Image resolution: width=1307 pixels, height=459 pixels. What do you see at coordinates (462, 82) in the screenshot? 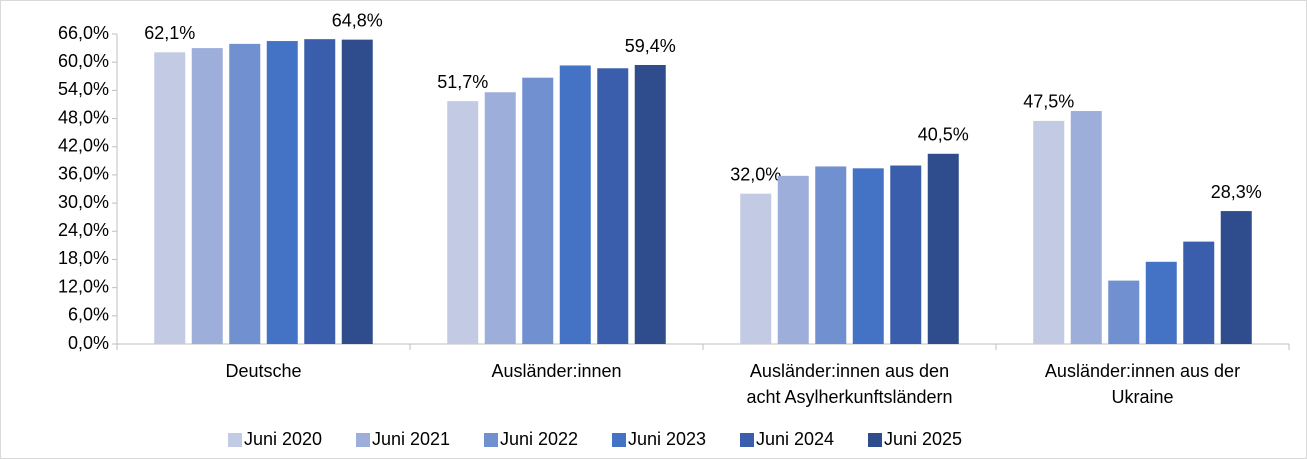
I see `data-label: 51,7%` at bounding box center [462, 82].